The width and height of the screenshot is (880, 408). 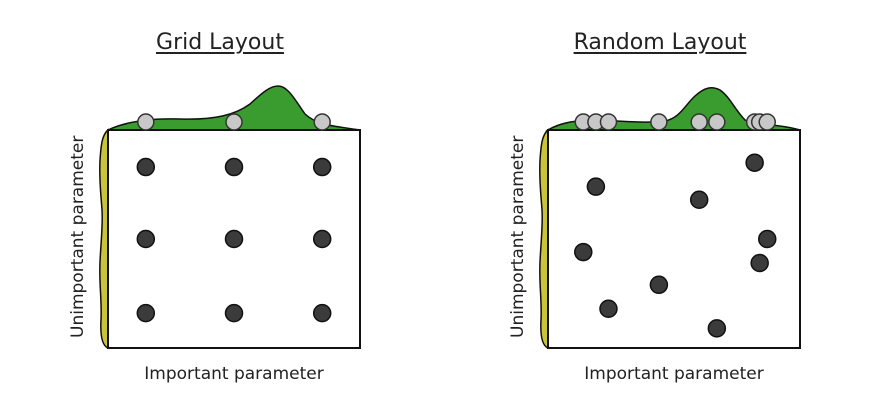 What do you see at coordinates (220, 42) in the screenshot?
I see `panel-title: Grid Layout` at bounding box center [220, 42].